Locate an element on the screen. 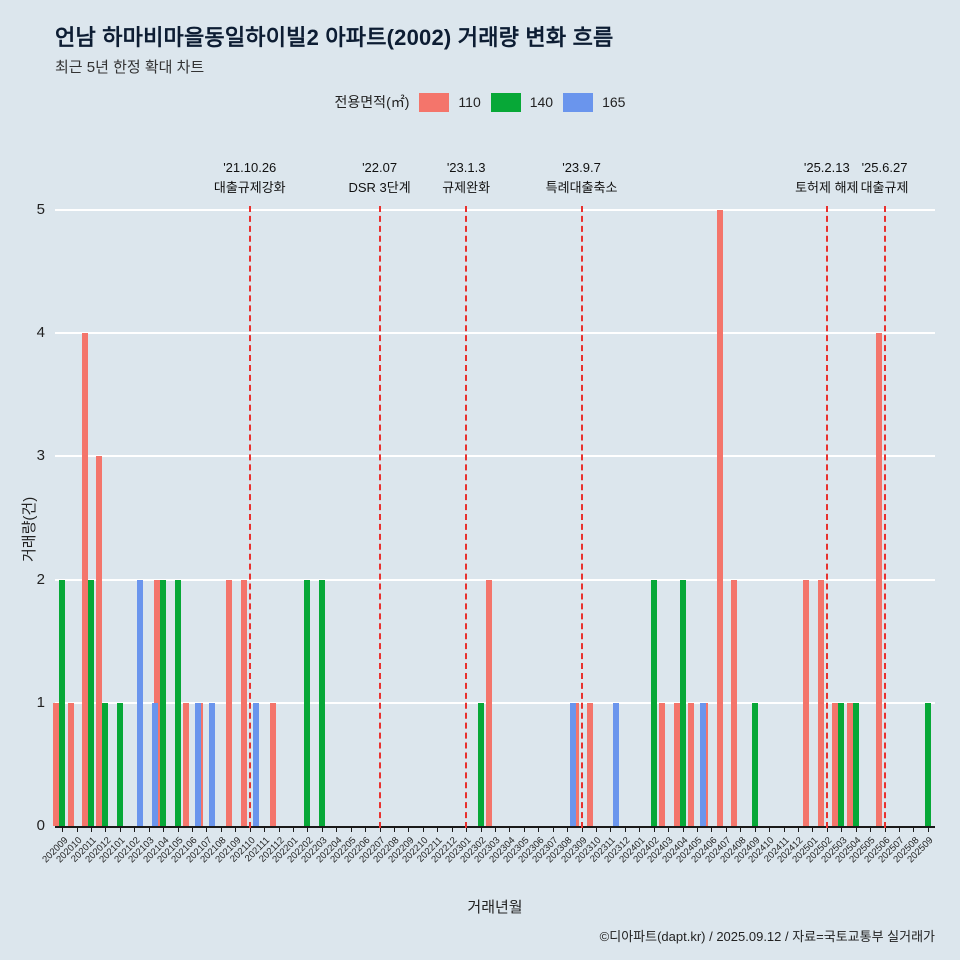 Image resolution: width=960 pixels, height=960 pixels. y-tick-label: 3 is located at coordinates (40, 456).